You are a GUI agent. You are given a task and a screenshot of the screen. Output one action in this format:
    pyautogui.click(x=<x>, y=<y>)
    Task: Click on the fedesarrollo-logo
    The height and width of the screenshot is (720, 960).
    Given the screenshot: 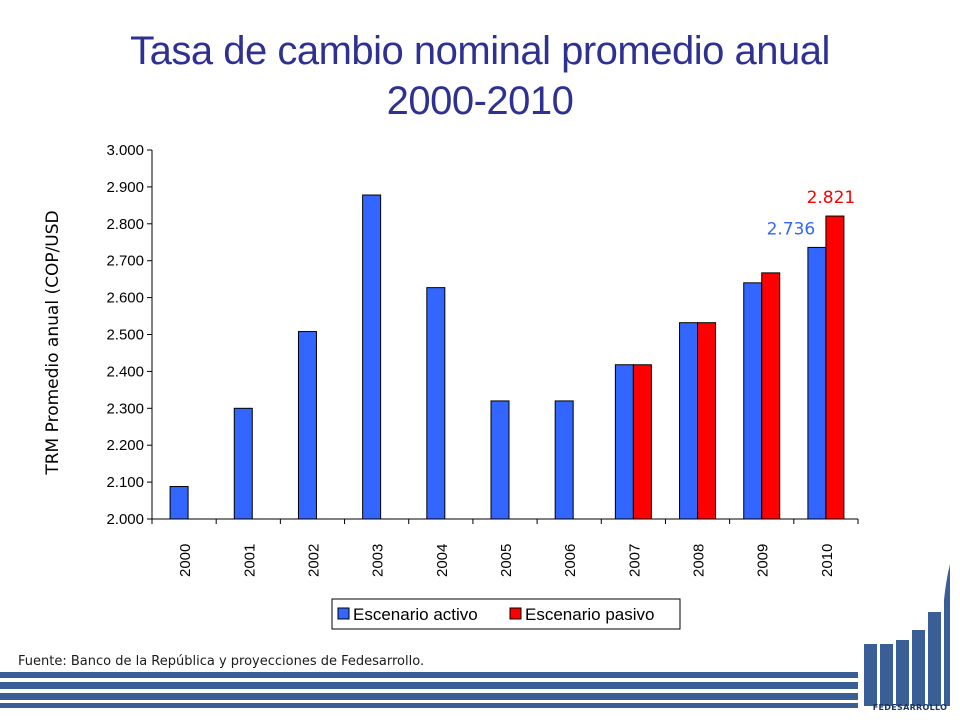 What is the action you would take?
    pyautogui.click(x=905, y=635)
    